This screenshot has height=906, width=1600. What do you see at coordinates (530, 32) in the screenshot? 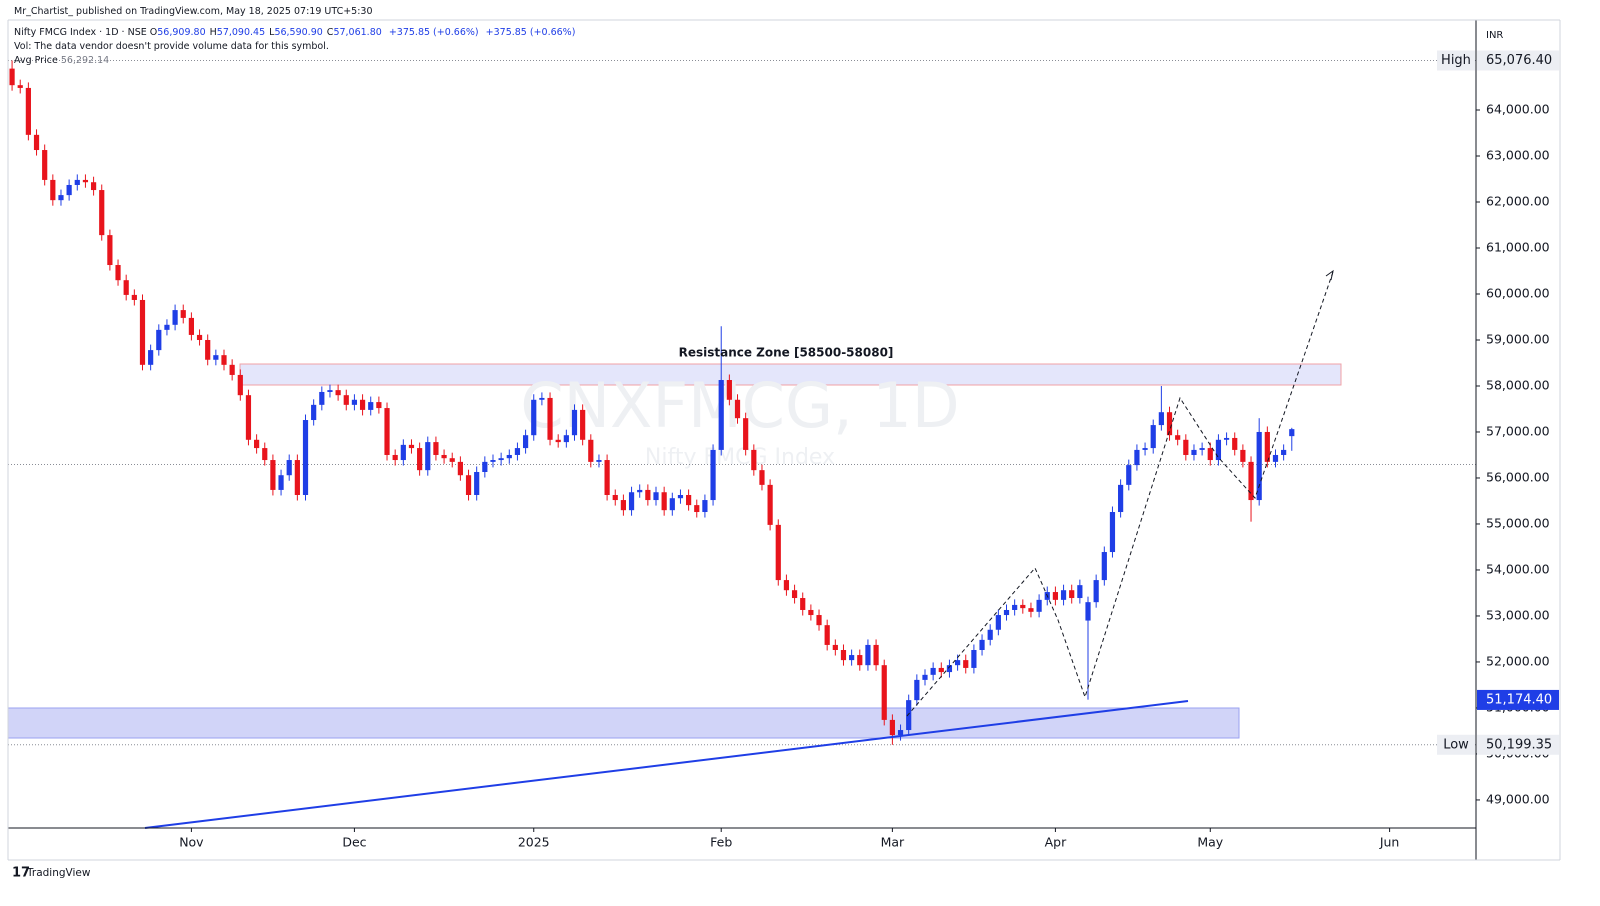
I see `change: +375.85 (+0.66%)` at bounding box center [530, 32].